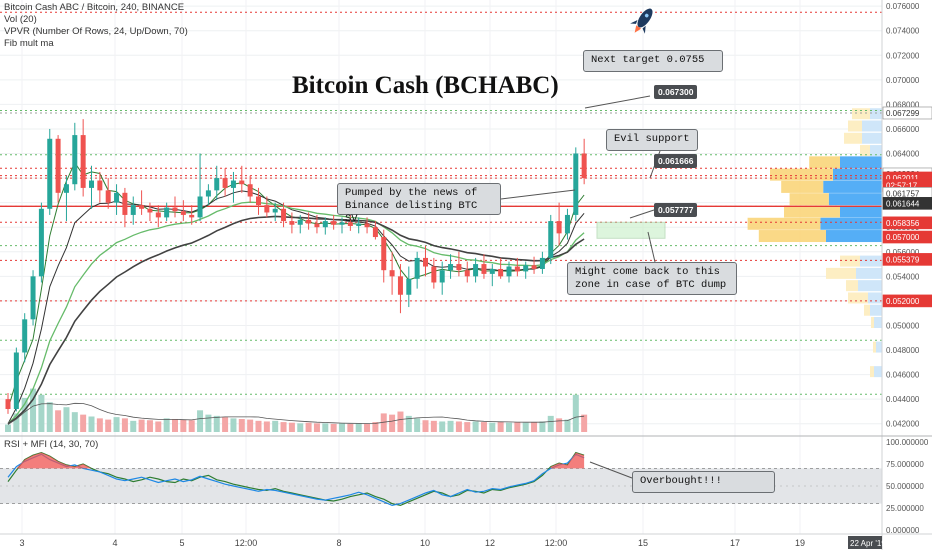  Describe the element at coordinates (94, 7) in the screenshot. I see `symbol-legend: Bitcoin Cash ABC / Bitcoin, 240, BINANCE` at that location.